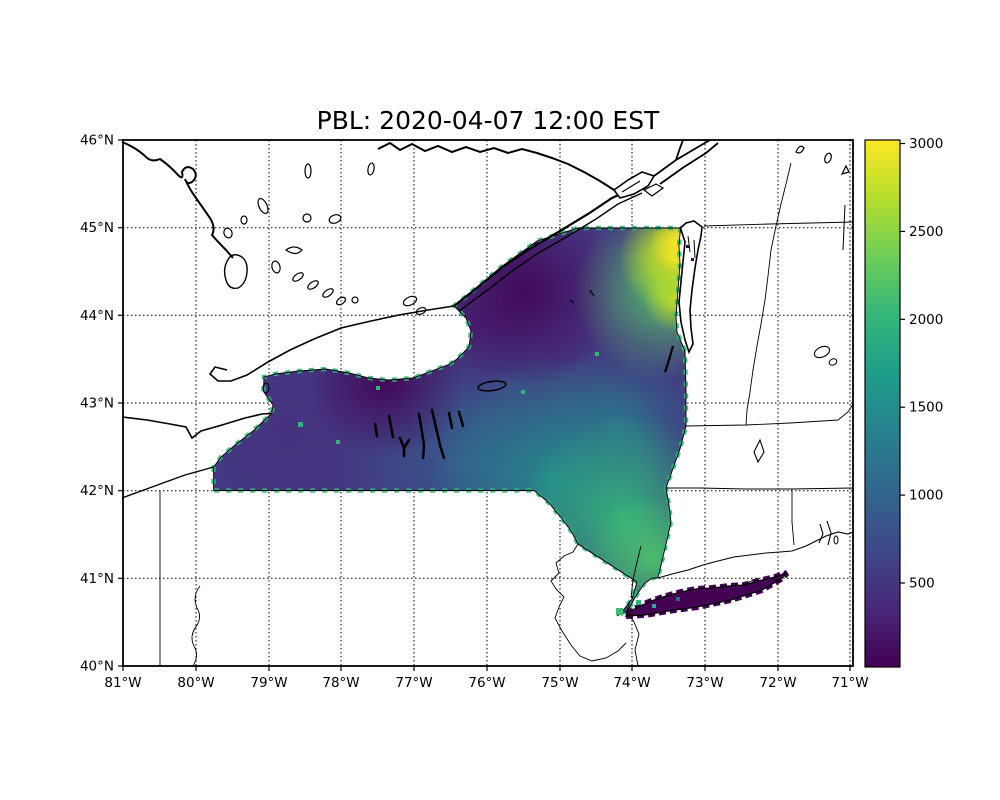  What do you see at coordinates (778, 224) in the screenshot?
I see `us-canada-border-45n` at bounding box center [778, 224].